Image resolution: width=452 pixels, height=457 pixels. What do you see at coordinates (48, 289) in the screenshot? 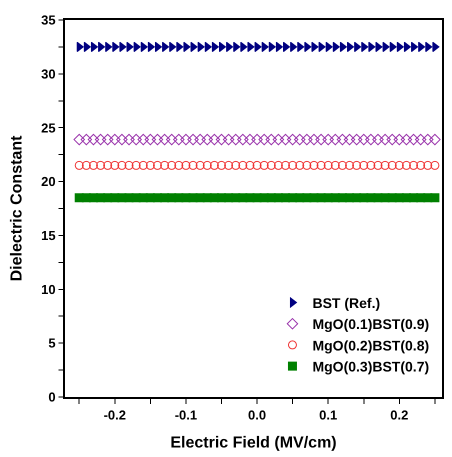
I see `y-tick-label: 10` at bounding box center [48, 289].